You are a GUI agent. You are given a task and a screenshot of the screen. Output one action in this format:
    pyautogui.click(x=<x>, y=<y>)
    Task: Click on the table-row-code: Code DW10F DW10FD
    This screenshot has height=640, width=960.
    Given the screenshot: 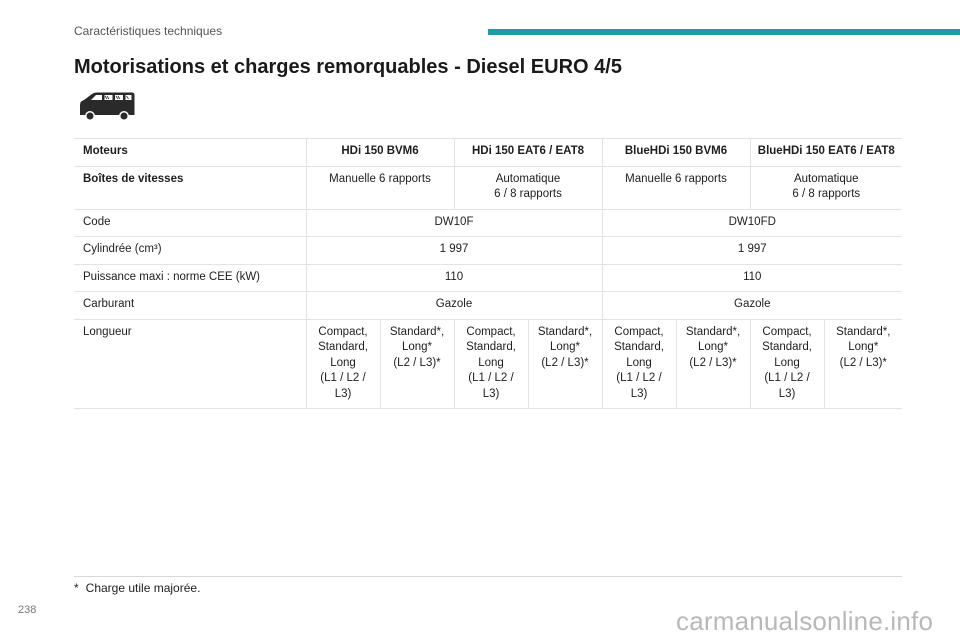 What is the action you would take?
    pyautogui.click(x=488, y=222)
    